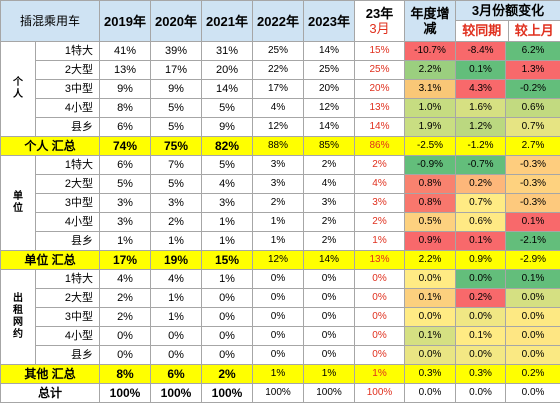 This screenshot has width=560, height=404. I want to click on table-row: 4小型 0% 0% 0% 0% 0% 0% 0.1% 0.1% 0.0%, so click(280, 336).